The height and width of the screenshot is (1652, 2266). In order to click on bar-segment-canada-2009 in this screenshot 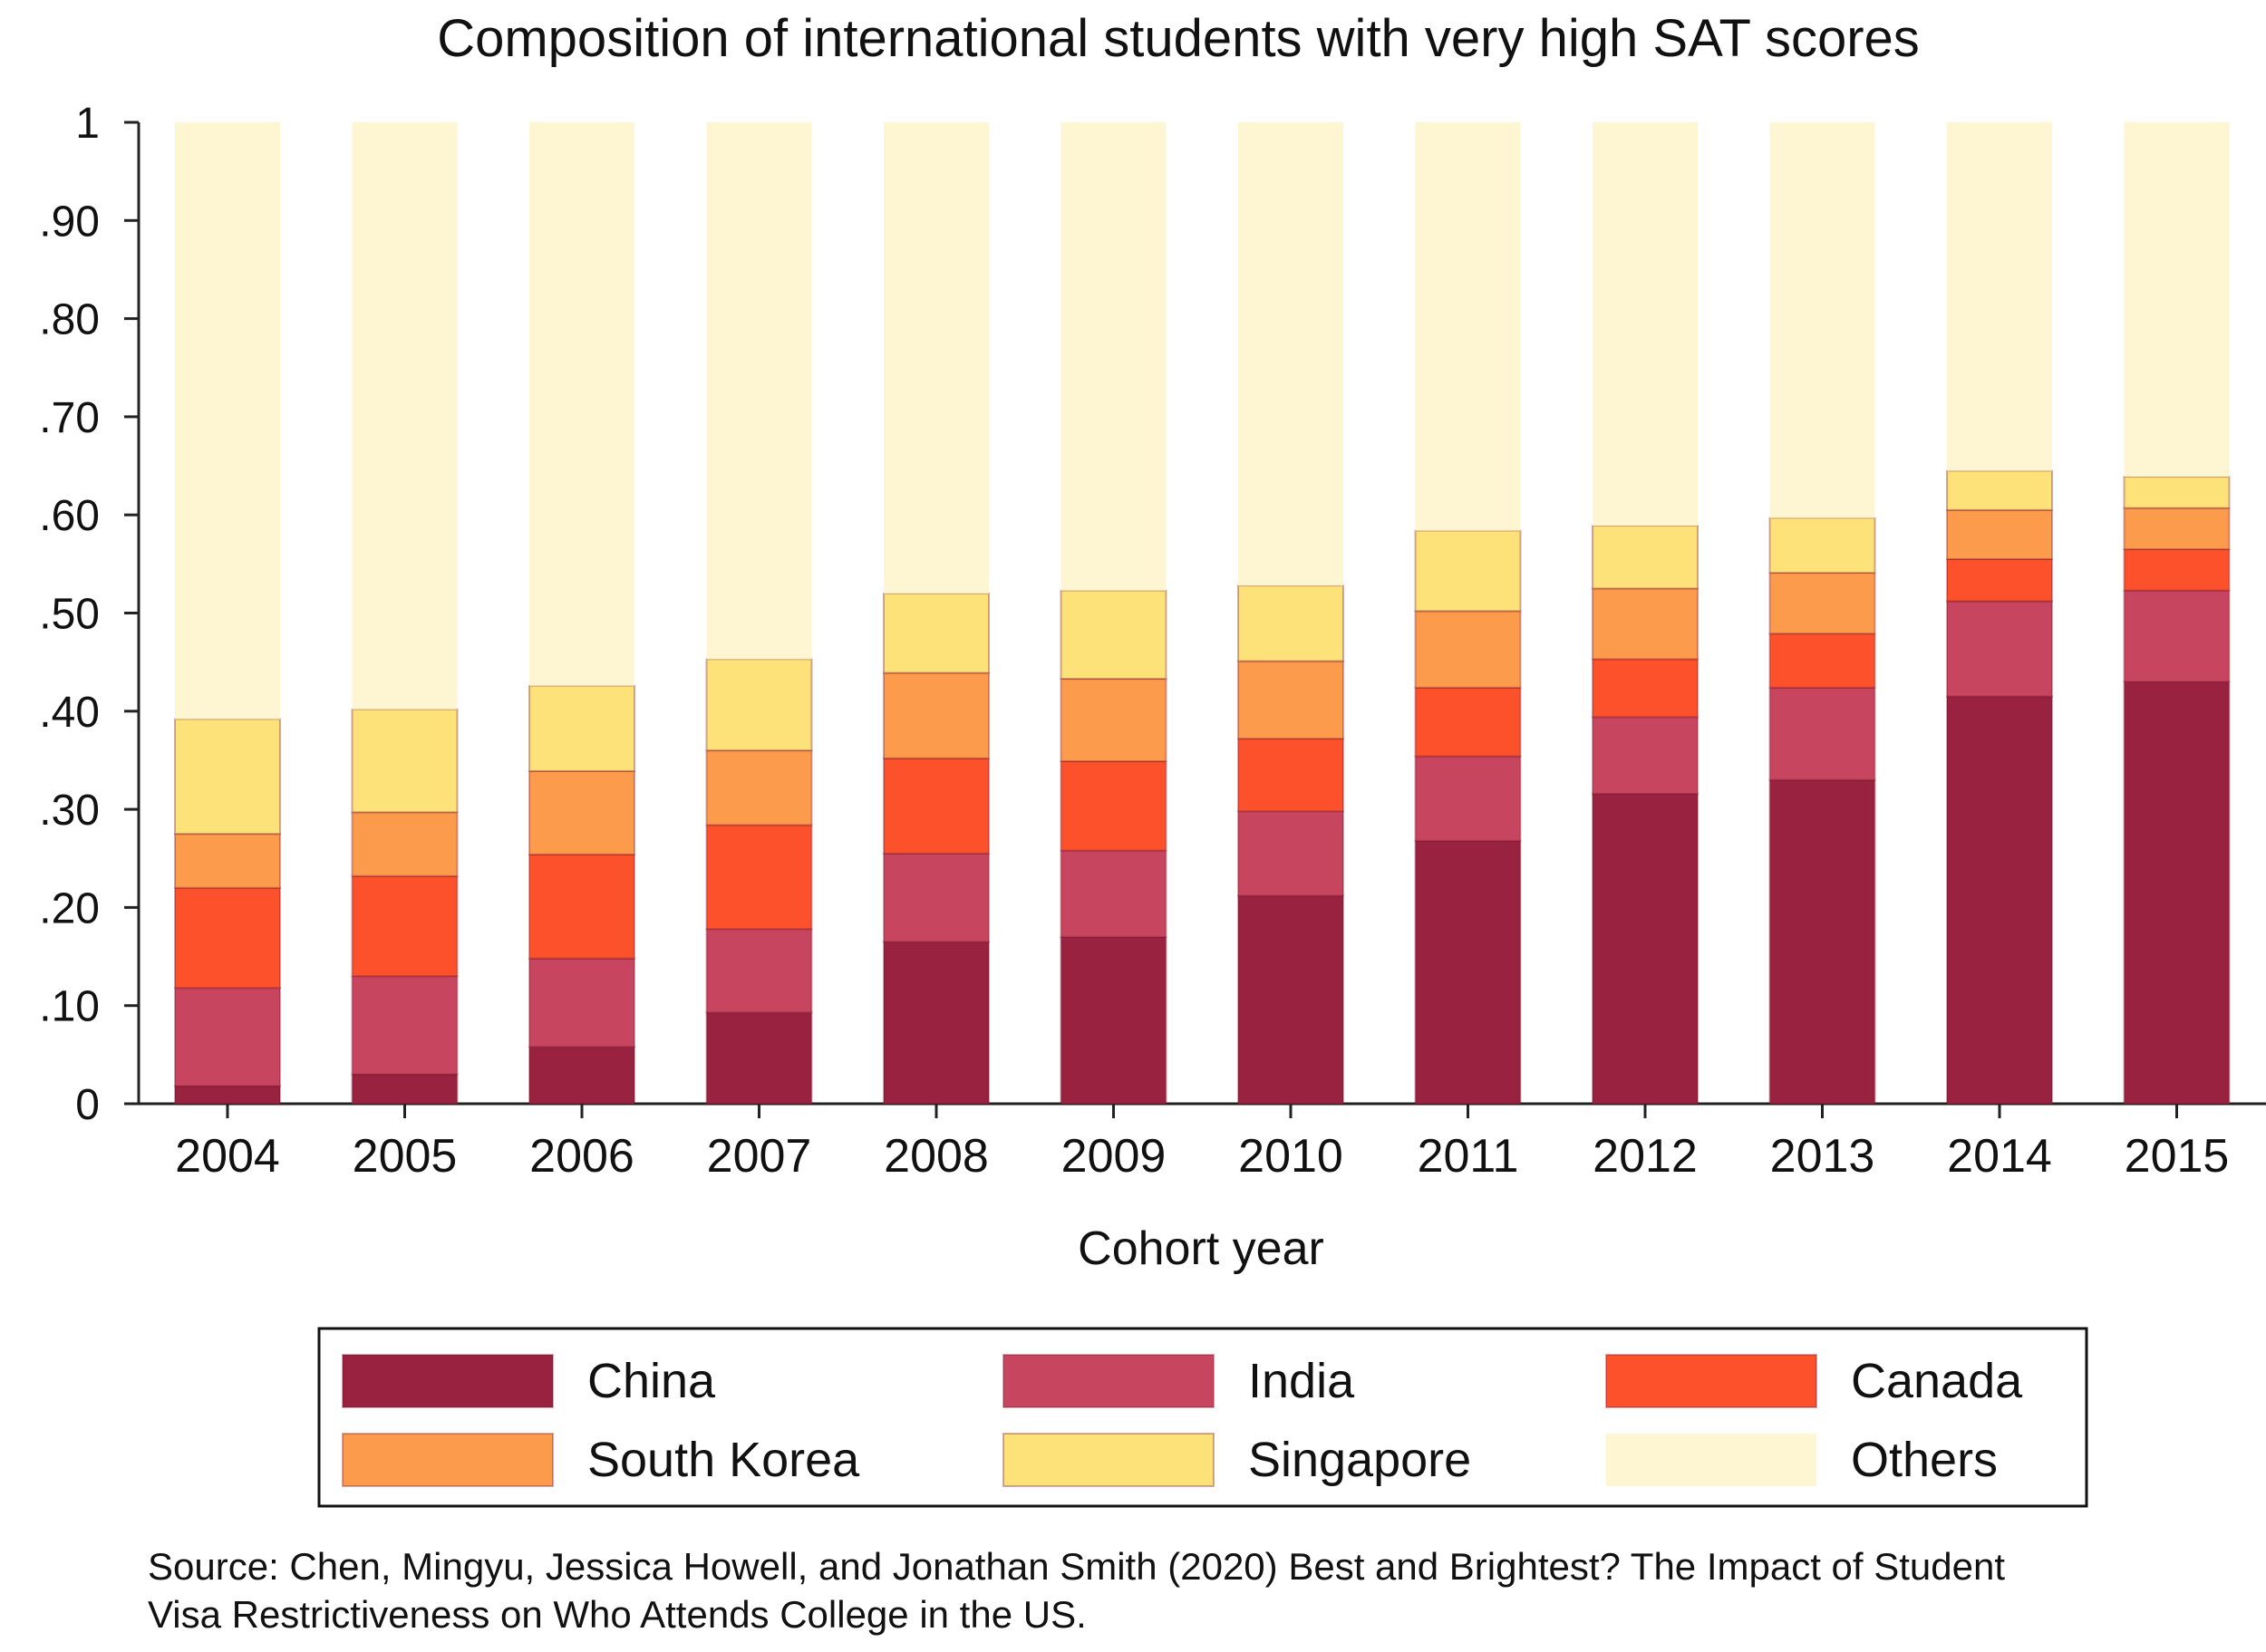, I will do `click(1113, 806)`.